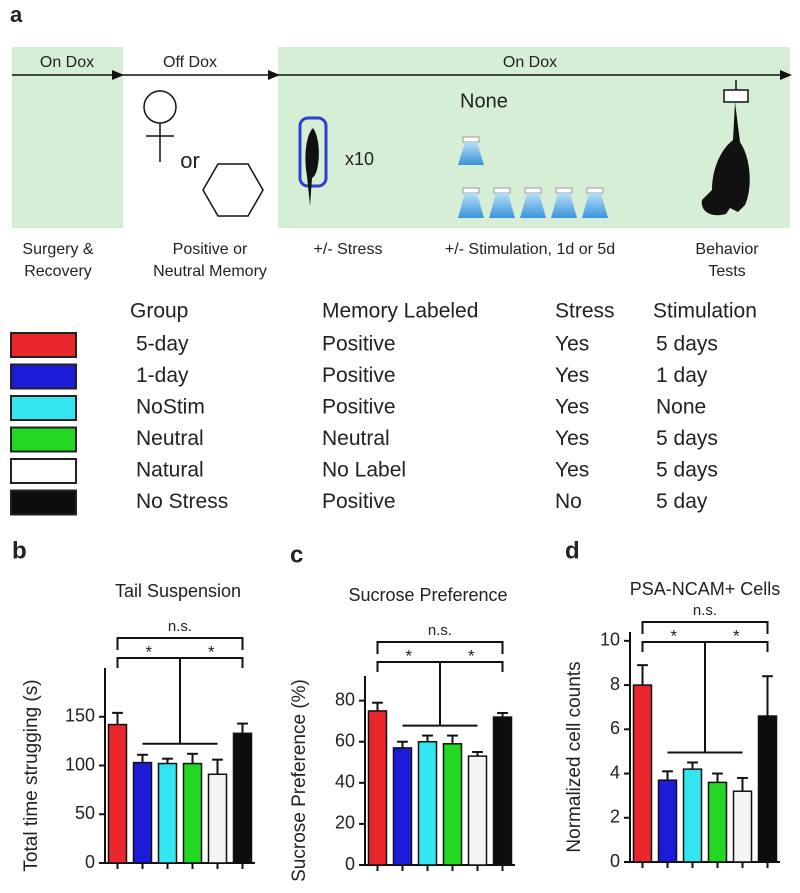  Describe the element at coordinates (190, 62) in the screenshot. I see `timeline-label: Off Dox` at that location.